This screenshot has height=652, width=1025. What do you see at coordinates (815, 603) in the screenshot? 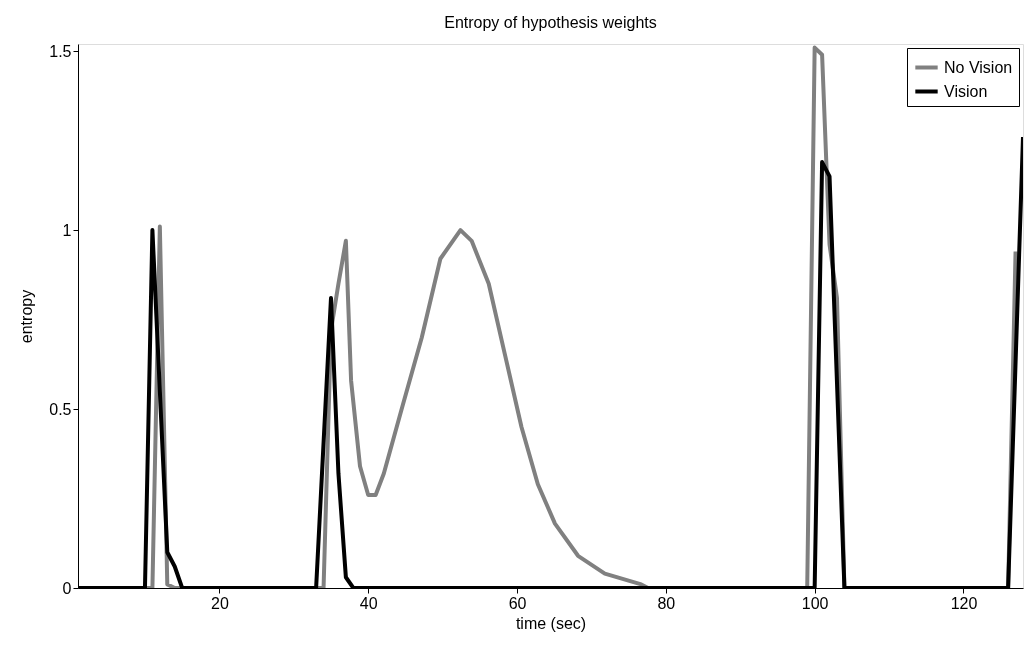
I see `x-tick-label: 100` at bounding box center [815, 603].